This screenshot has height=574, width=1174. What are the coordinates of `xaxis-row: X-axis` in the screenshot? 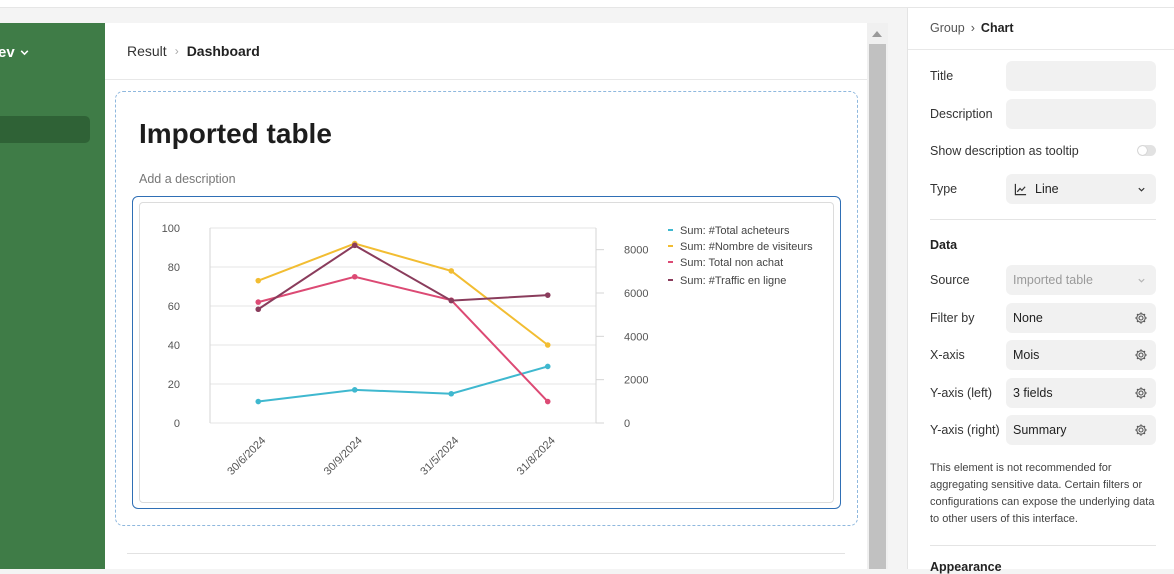 It's located at (1050, 355).